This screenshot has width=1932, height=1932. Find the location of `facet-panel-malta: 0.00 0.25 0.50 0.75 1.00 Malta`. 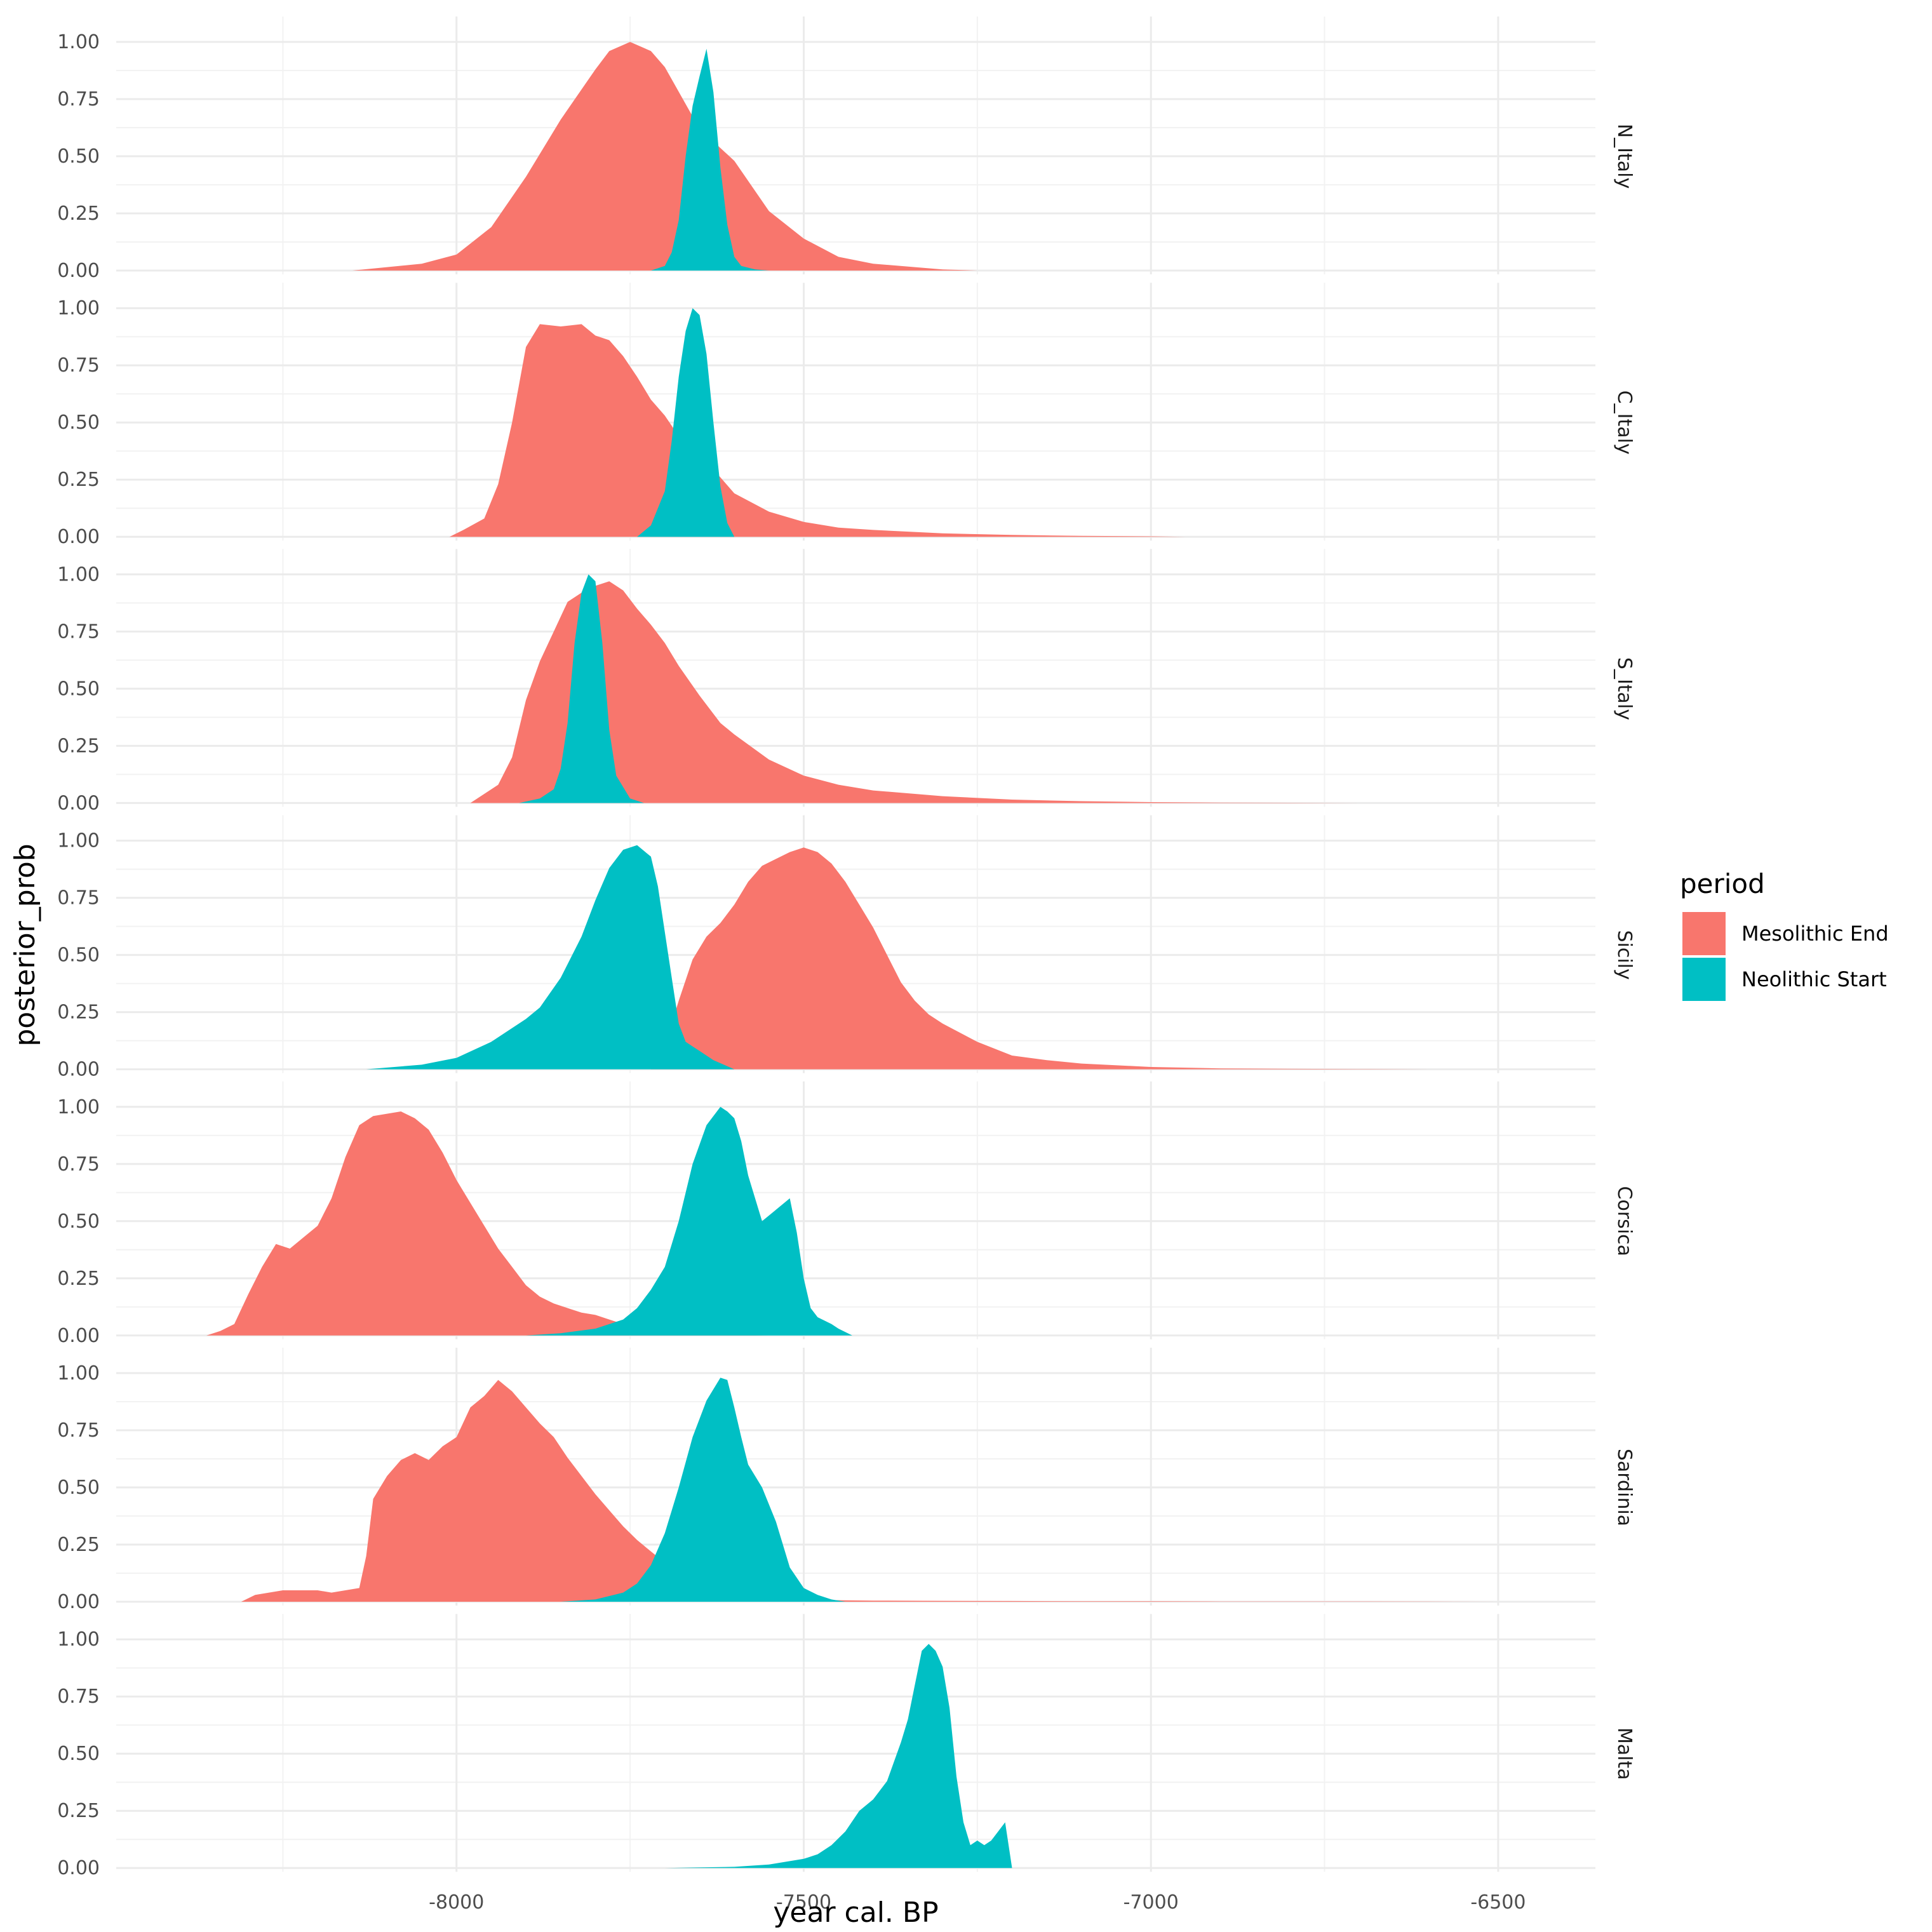

facet-panel-malta: 0.00 0.25 0.50 0.75 1.00 Malta is located at coordinates (846, 1746).